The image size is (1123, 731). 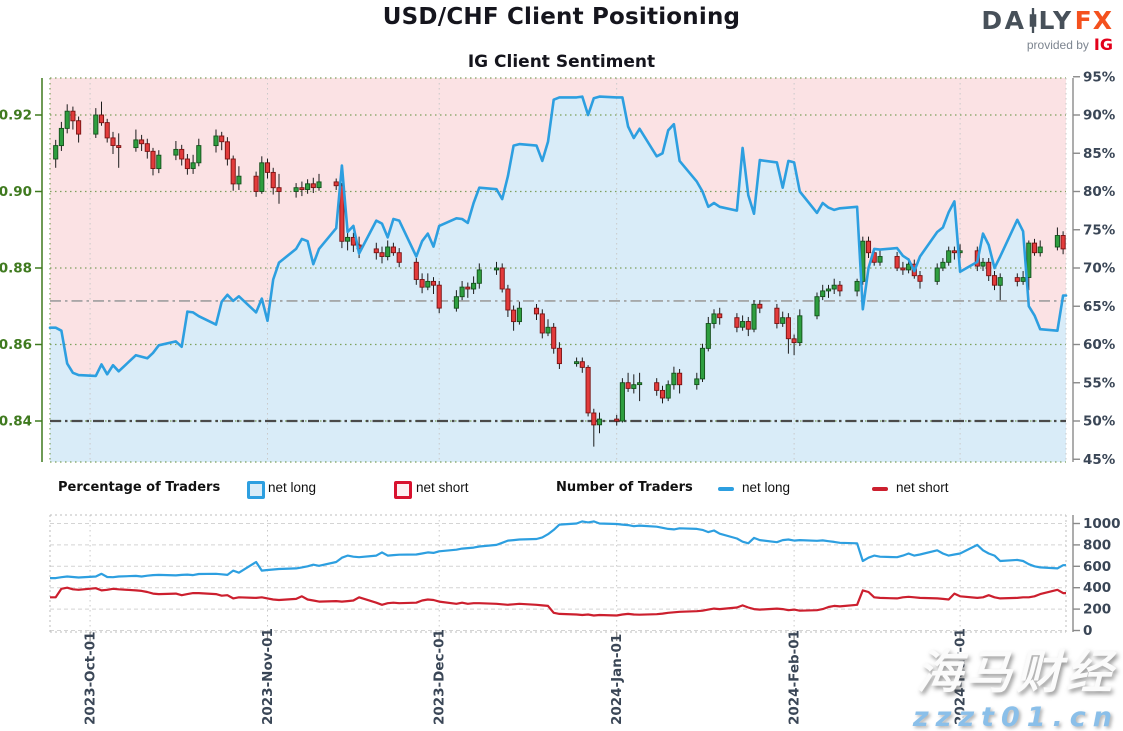 I want to click on legend-num-net-long: net long, so click(x=766, y=487).